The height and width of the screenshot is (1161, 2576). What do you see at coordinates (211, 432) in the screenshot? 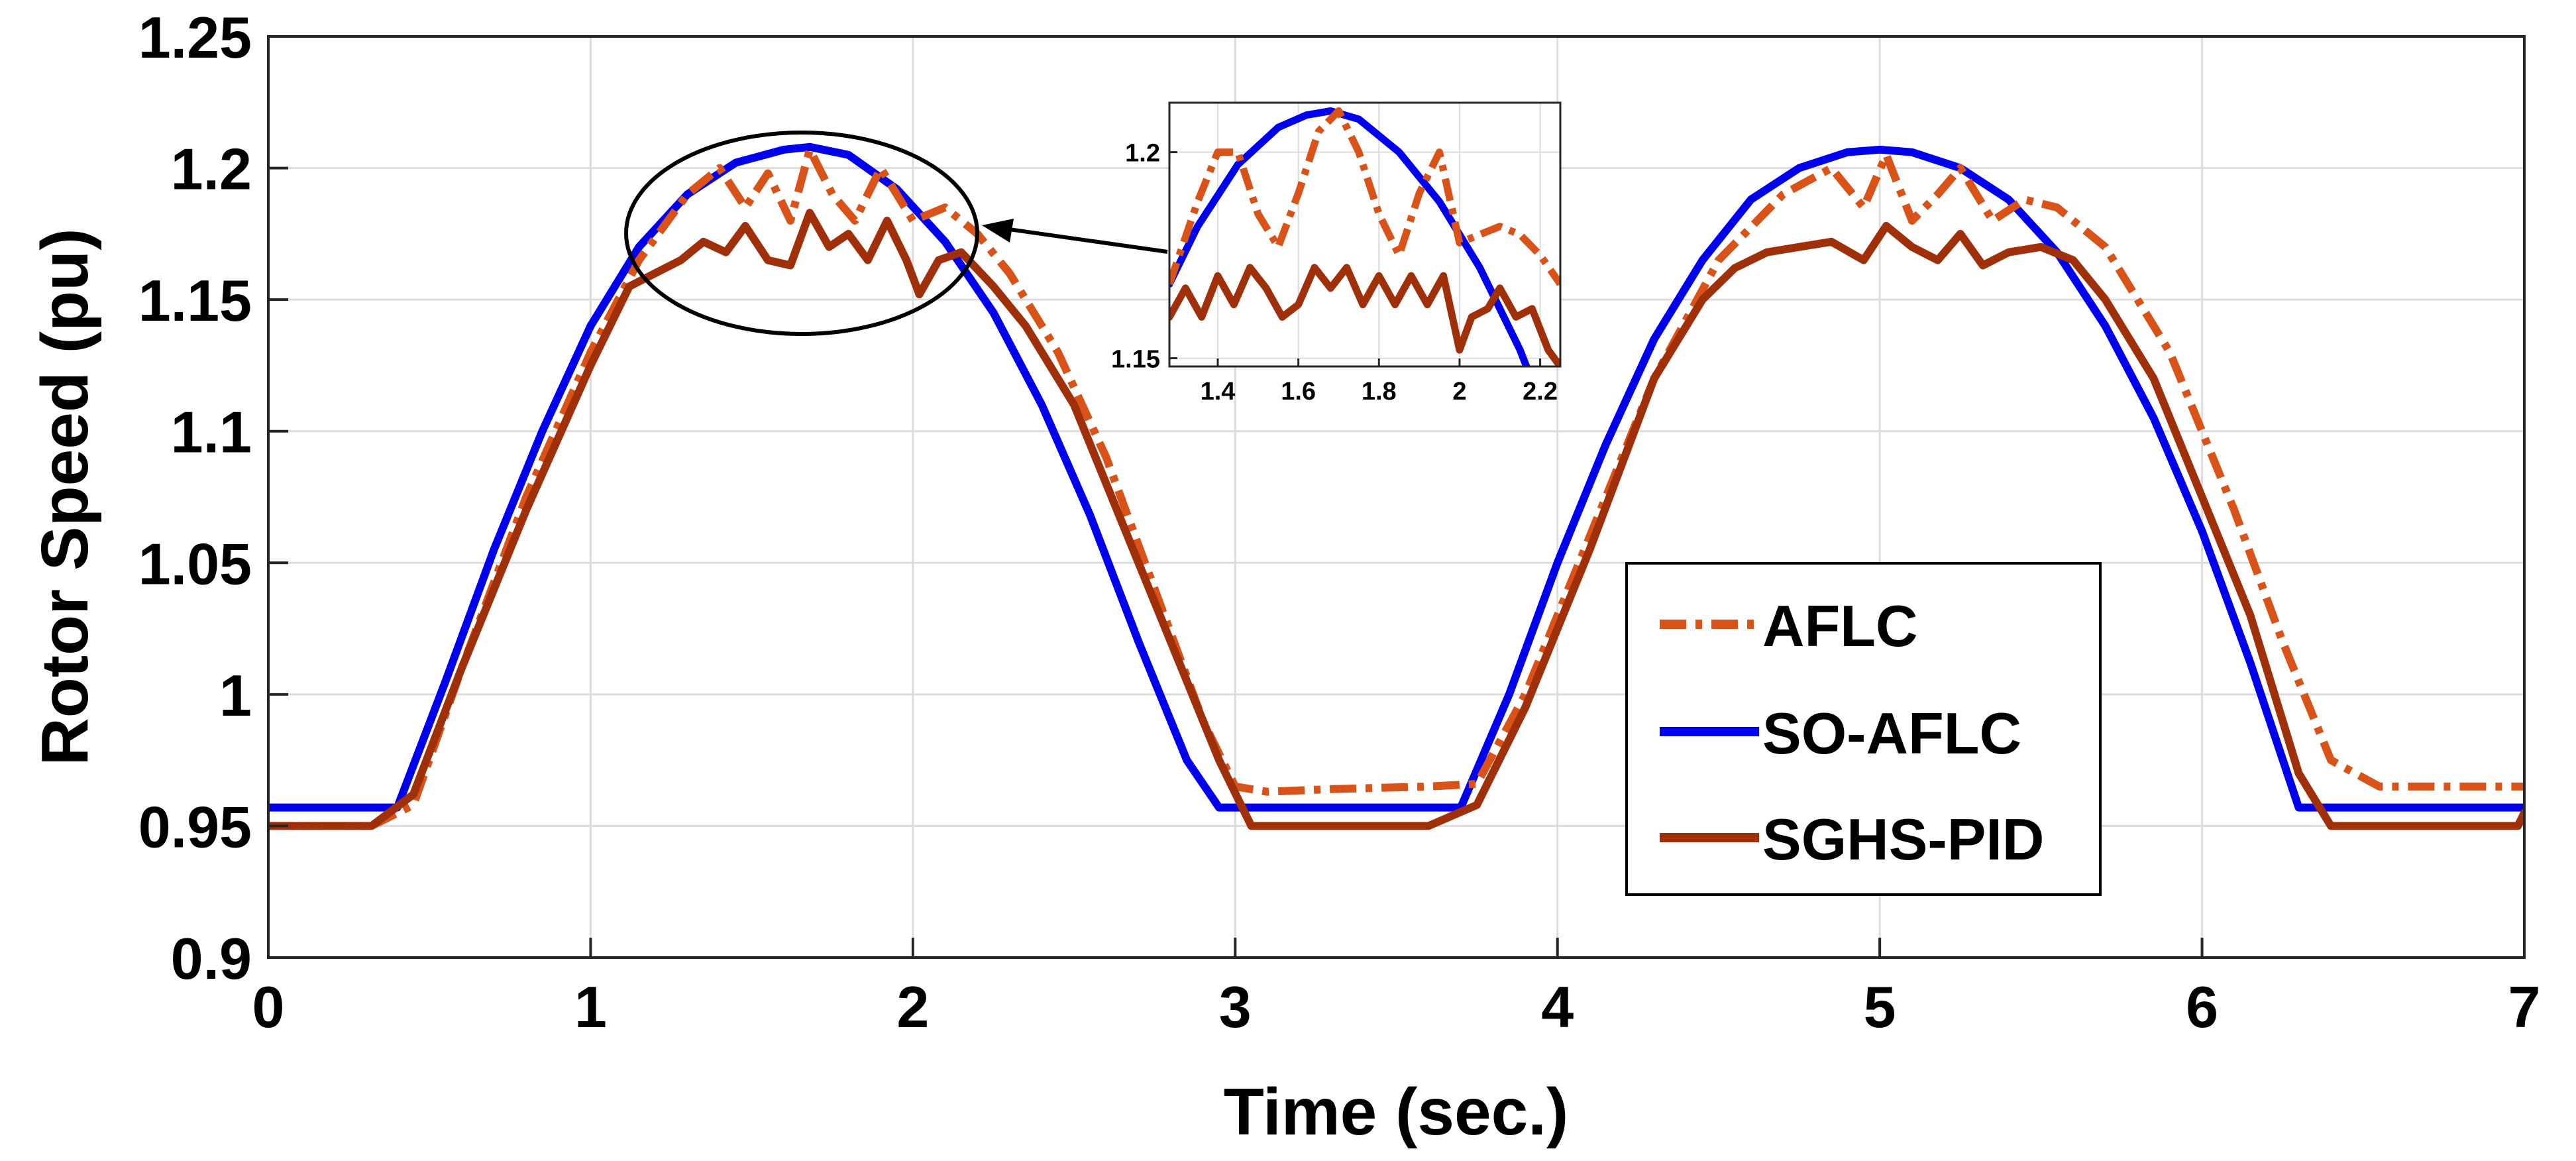
I see `y-tick-label: 1.1` at bounding box center [211, 432].